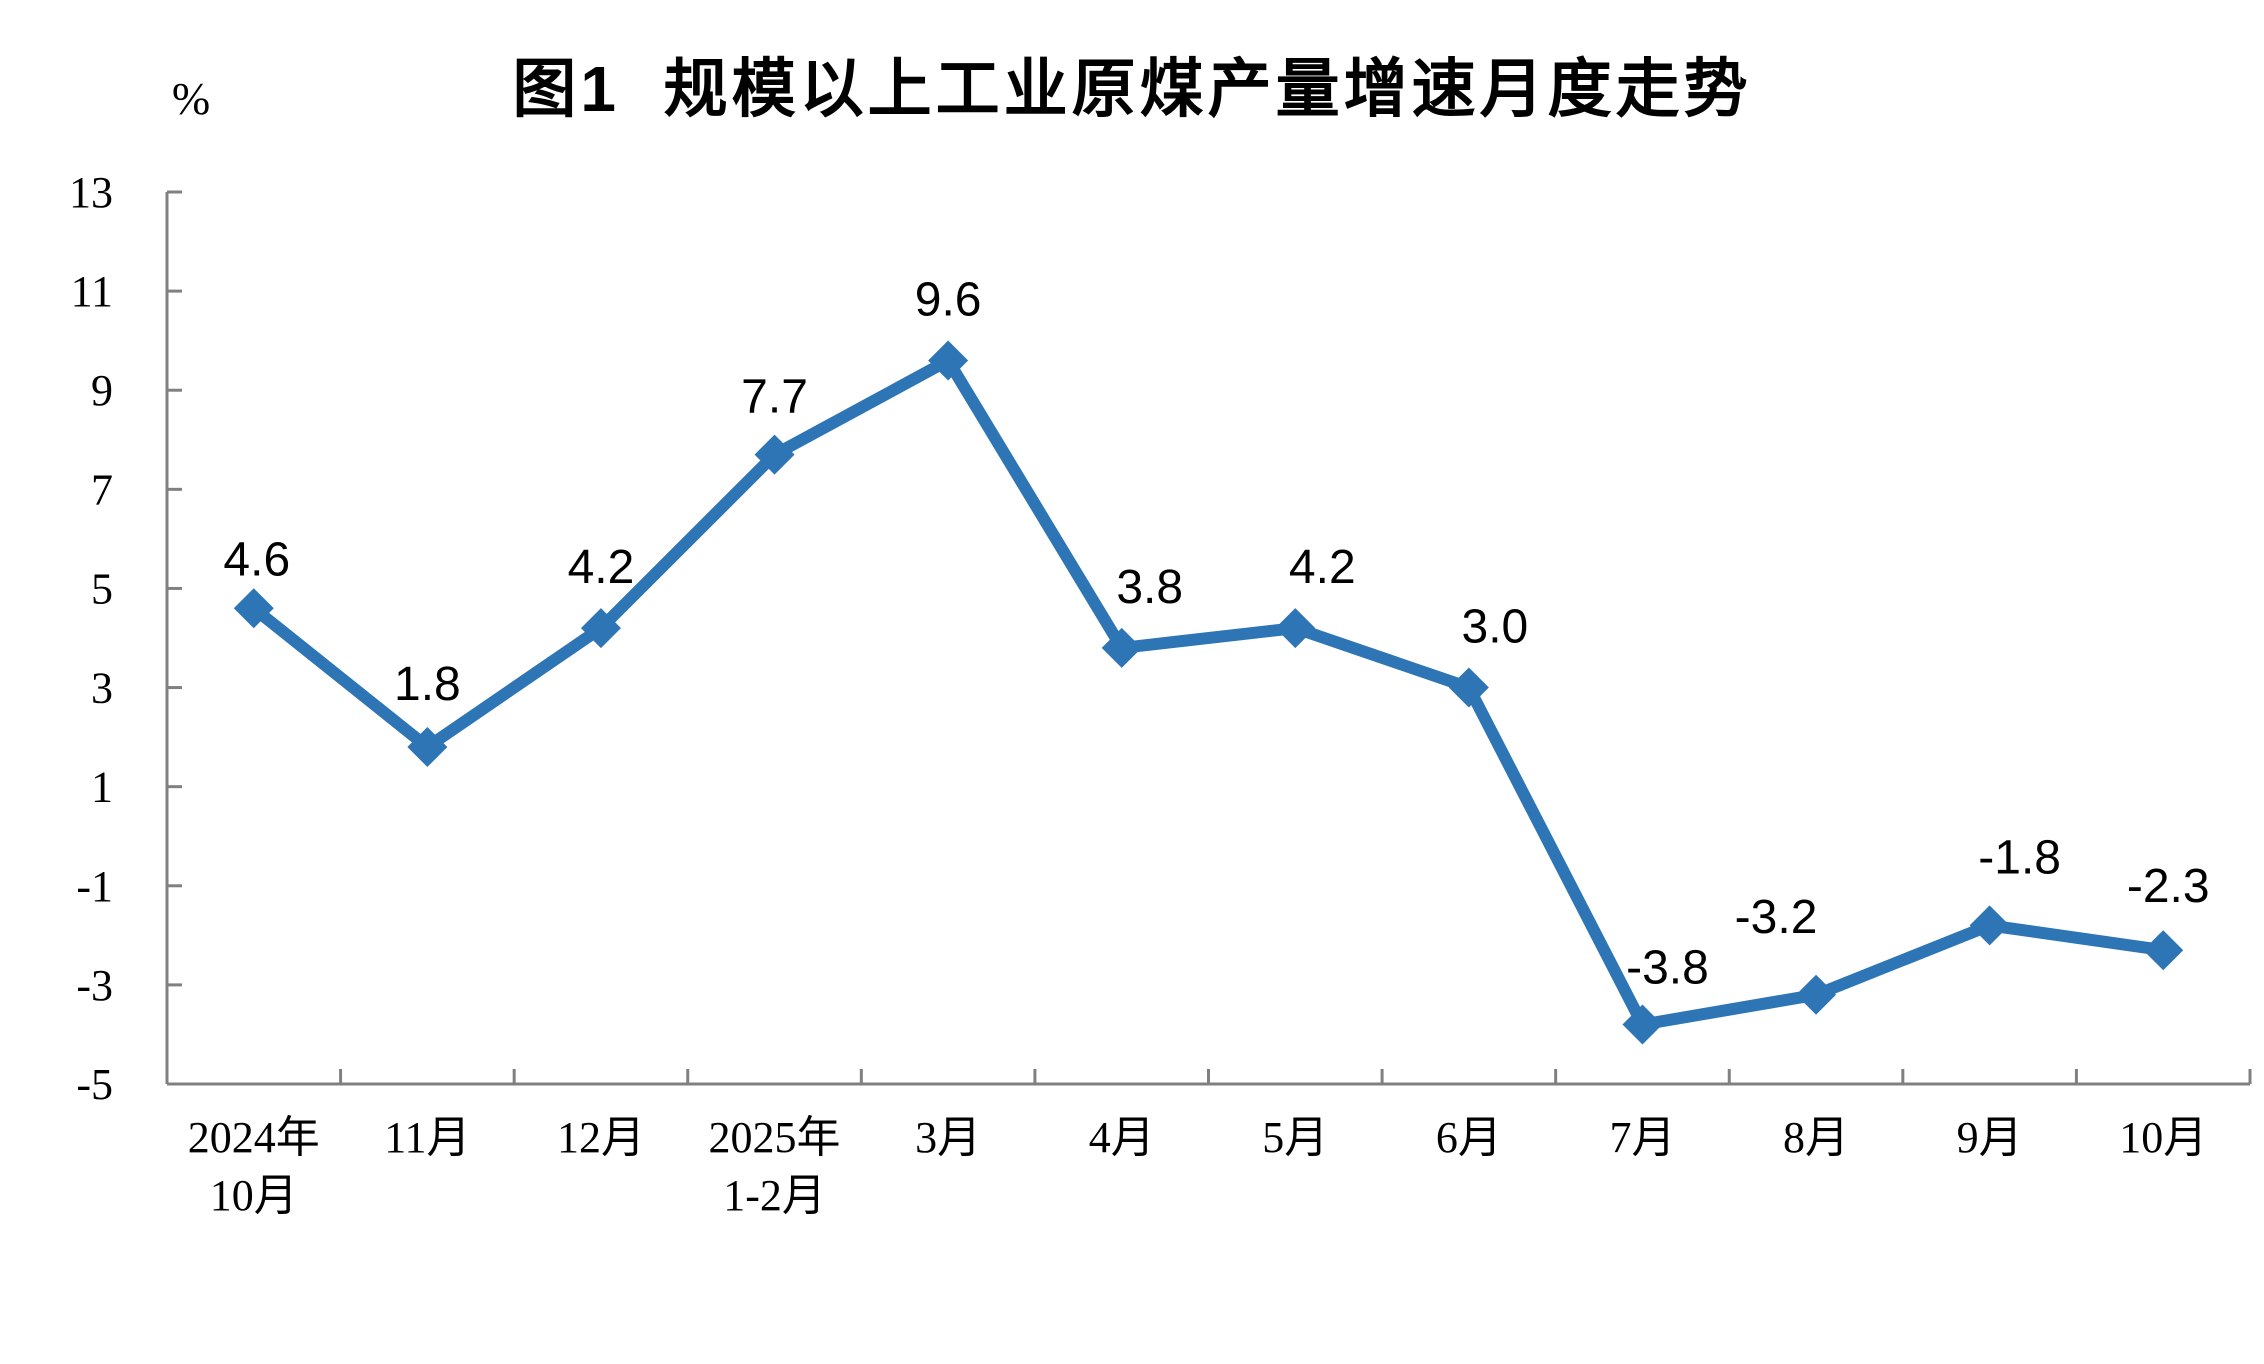 Image resolution: width=2264 pixels, height=1364 pixels. What do you see at coordinates (94, 985) in the screenshot?
I see `y-tick-label: -3` at bounding box center [94, 985].